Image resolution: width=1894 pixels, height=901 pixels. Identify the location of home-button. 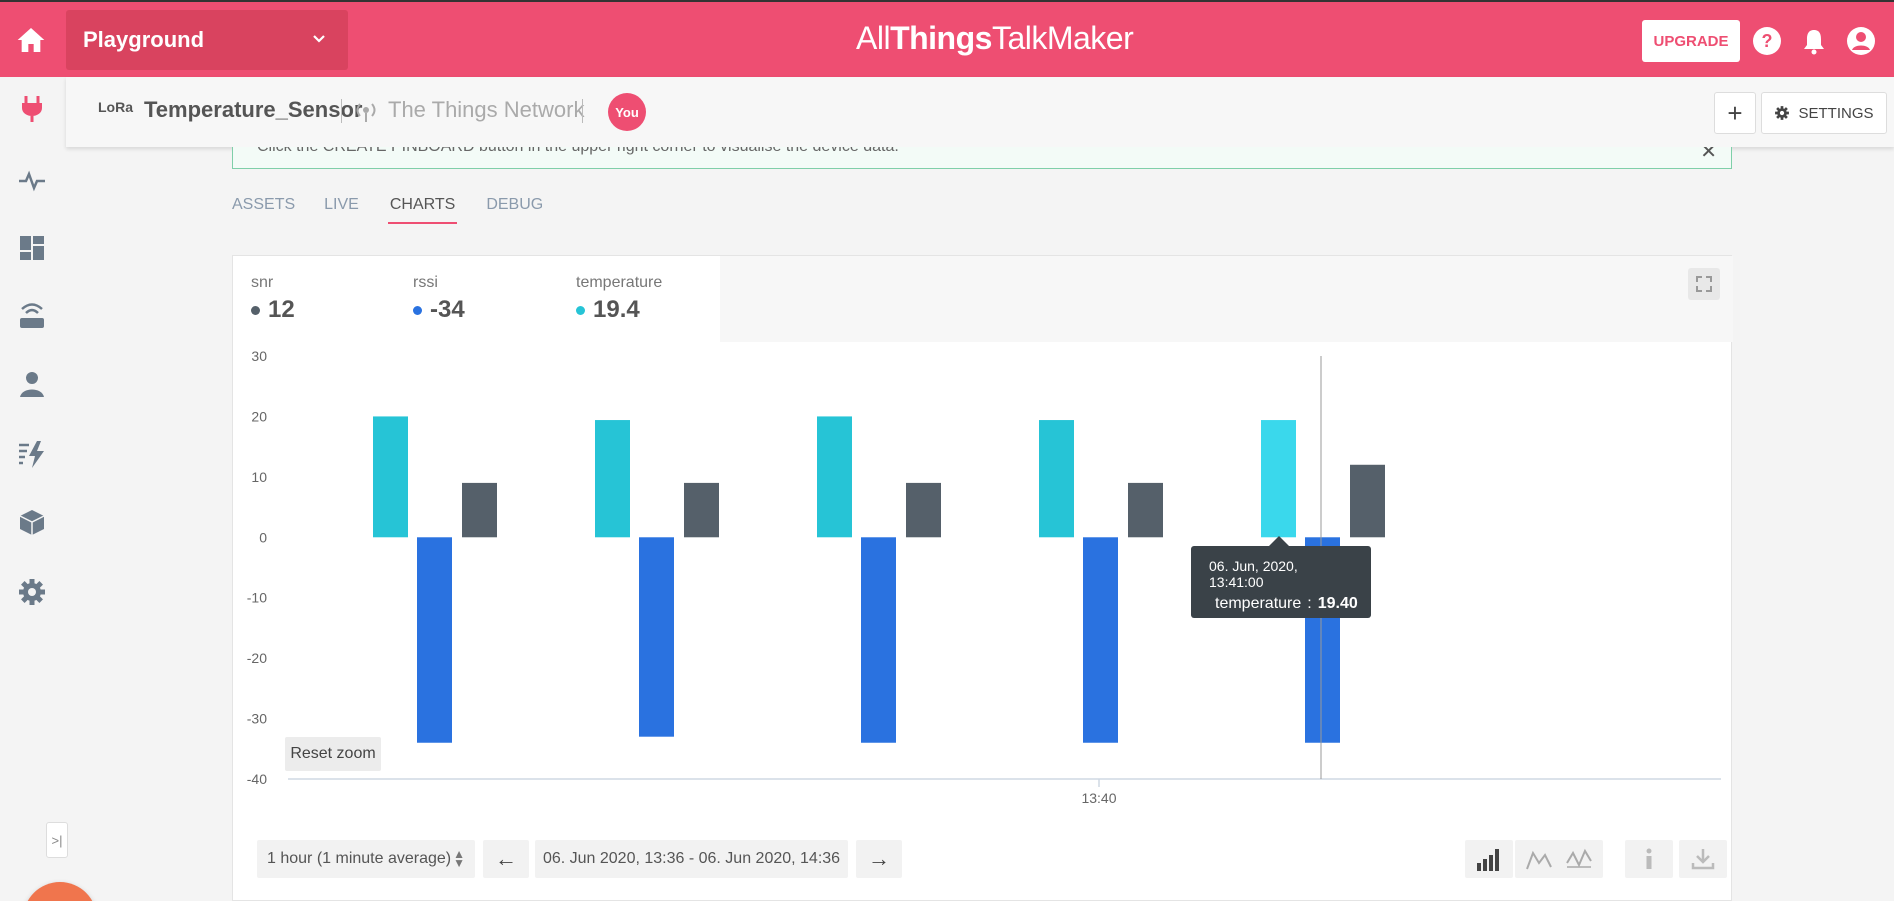
(31, 39).